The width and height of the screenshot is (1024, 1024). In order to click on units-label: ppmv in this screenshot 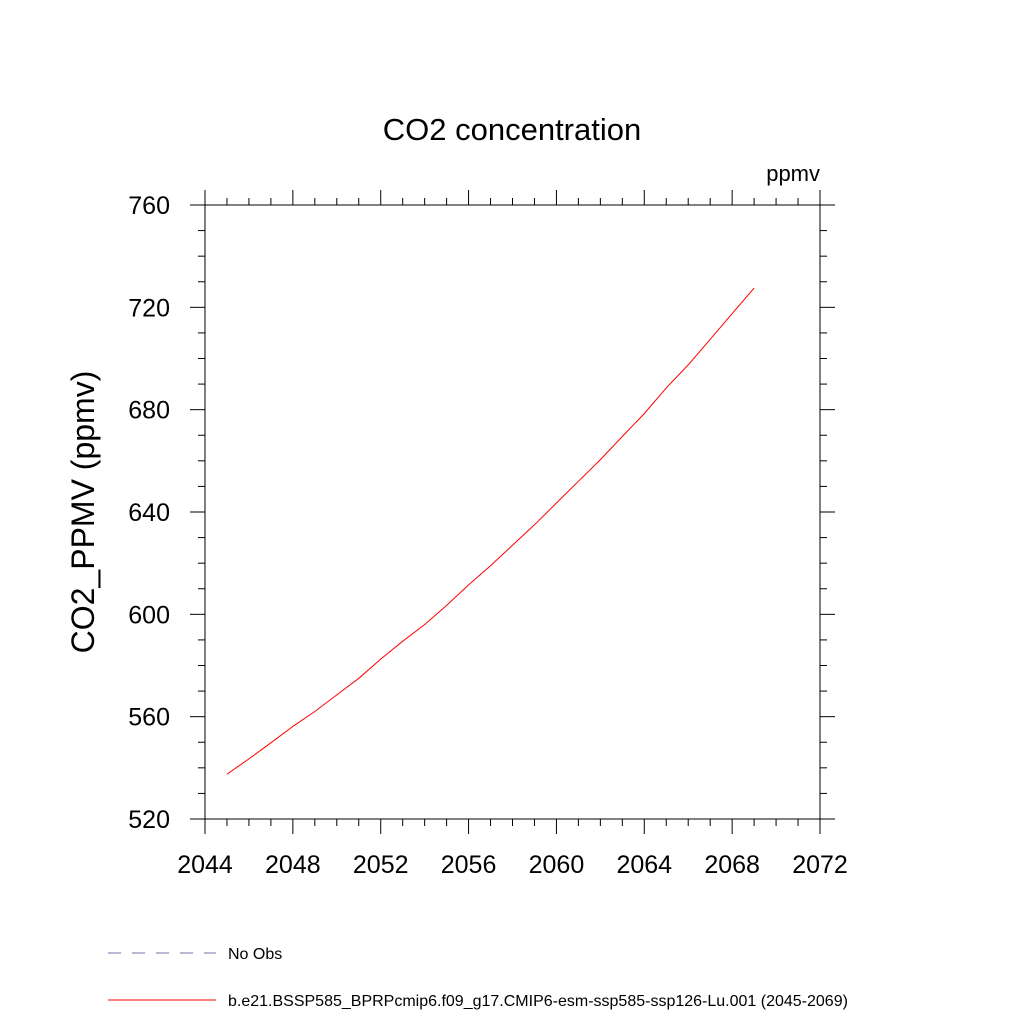, I will do `click(793, 173)`.